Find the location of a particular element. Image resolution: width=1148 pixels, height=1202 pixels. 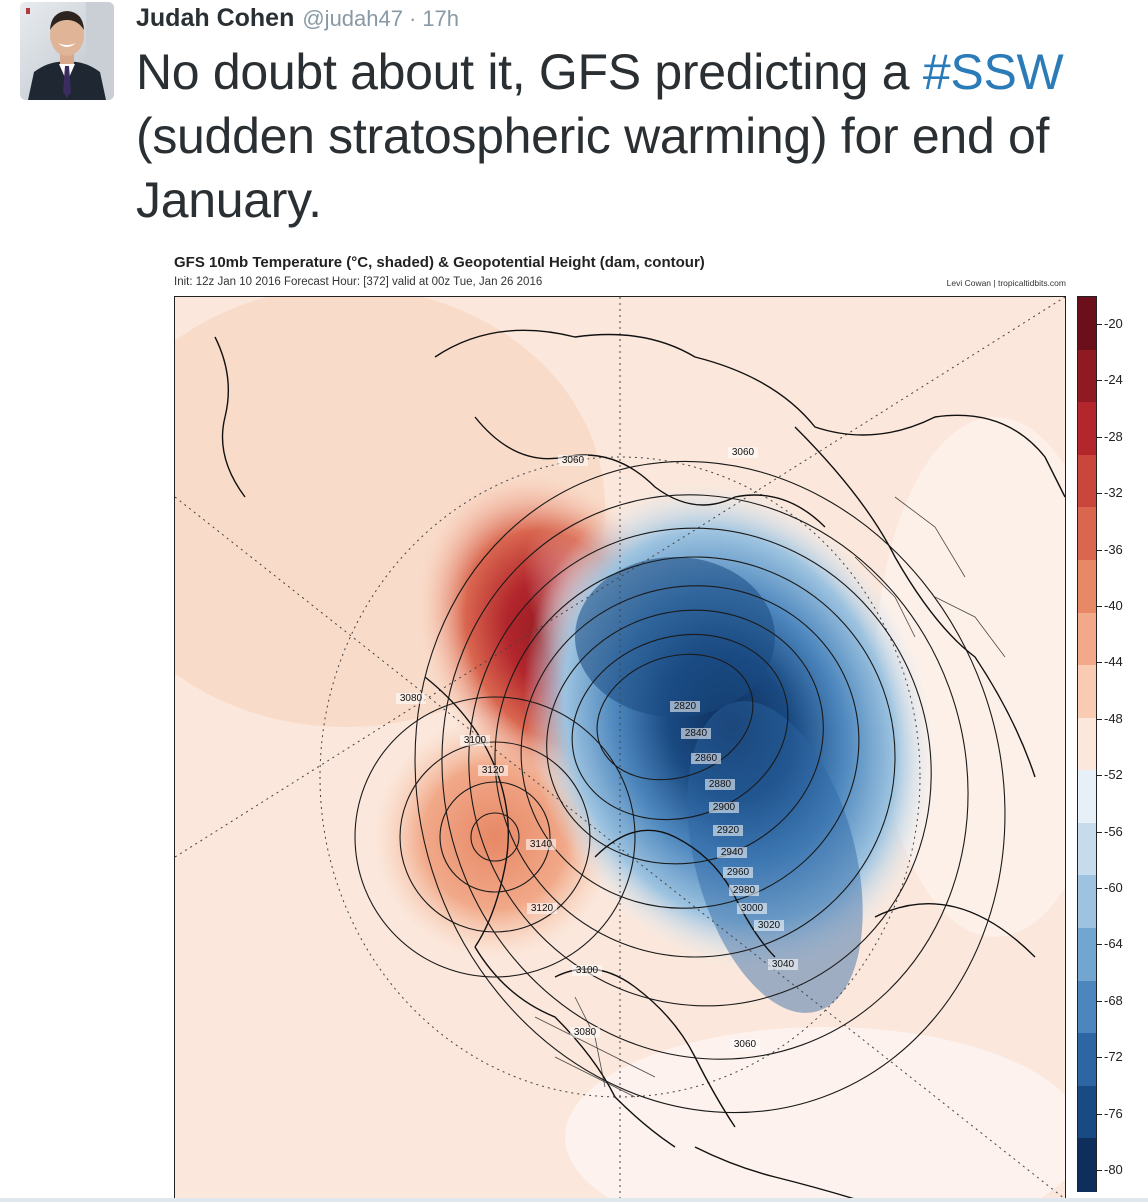

contour-label: 2860 is located at coordinates (706, 758).